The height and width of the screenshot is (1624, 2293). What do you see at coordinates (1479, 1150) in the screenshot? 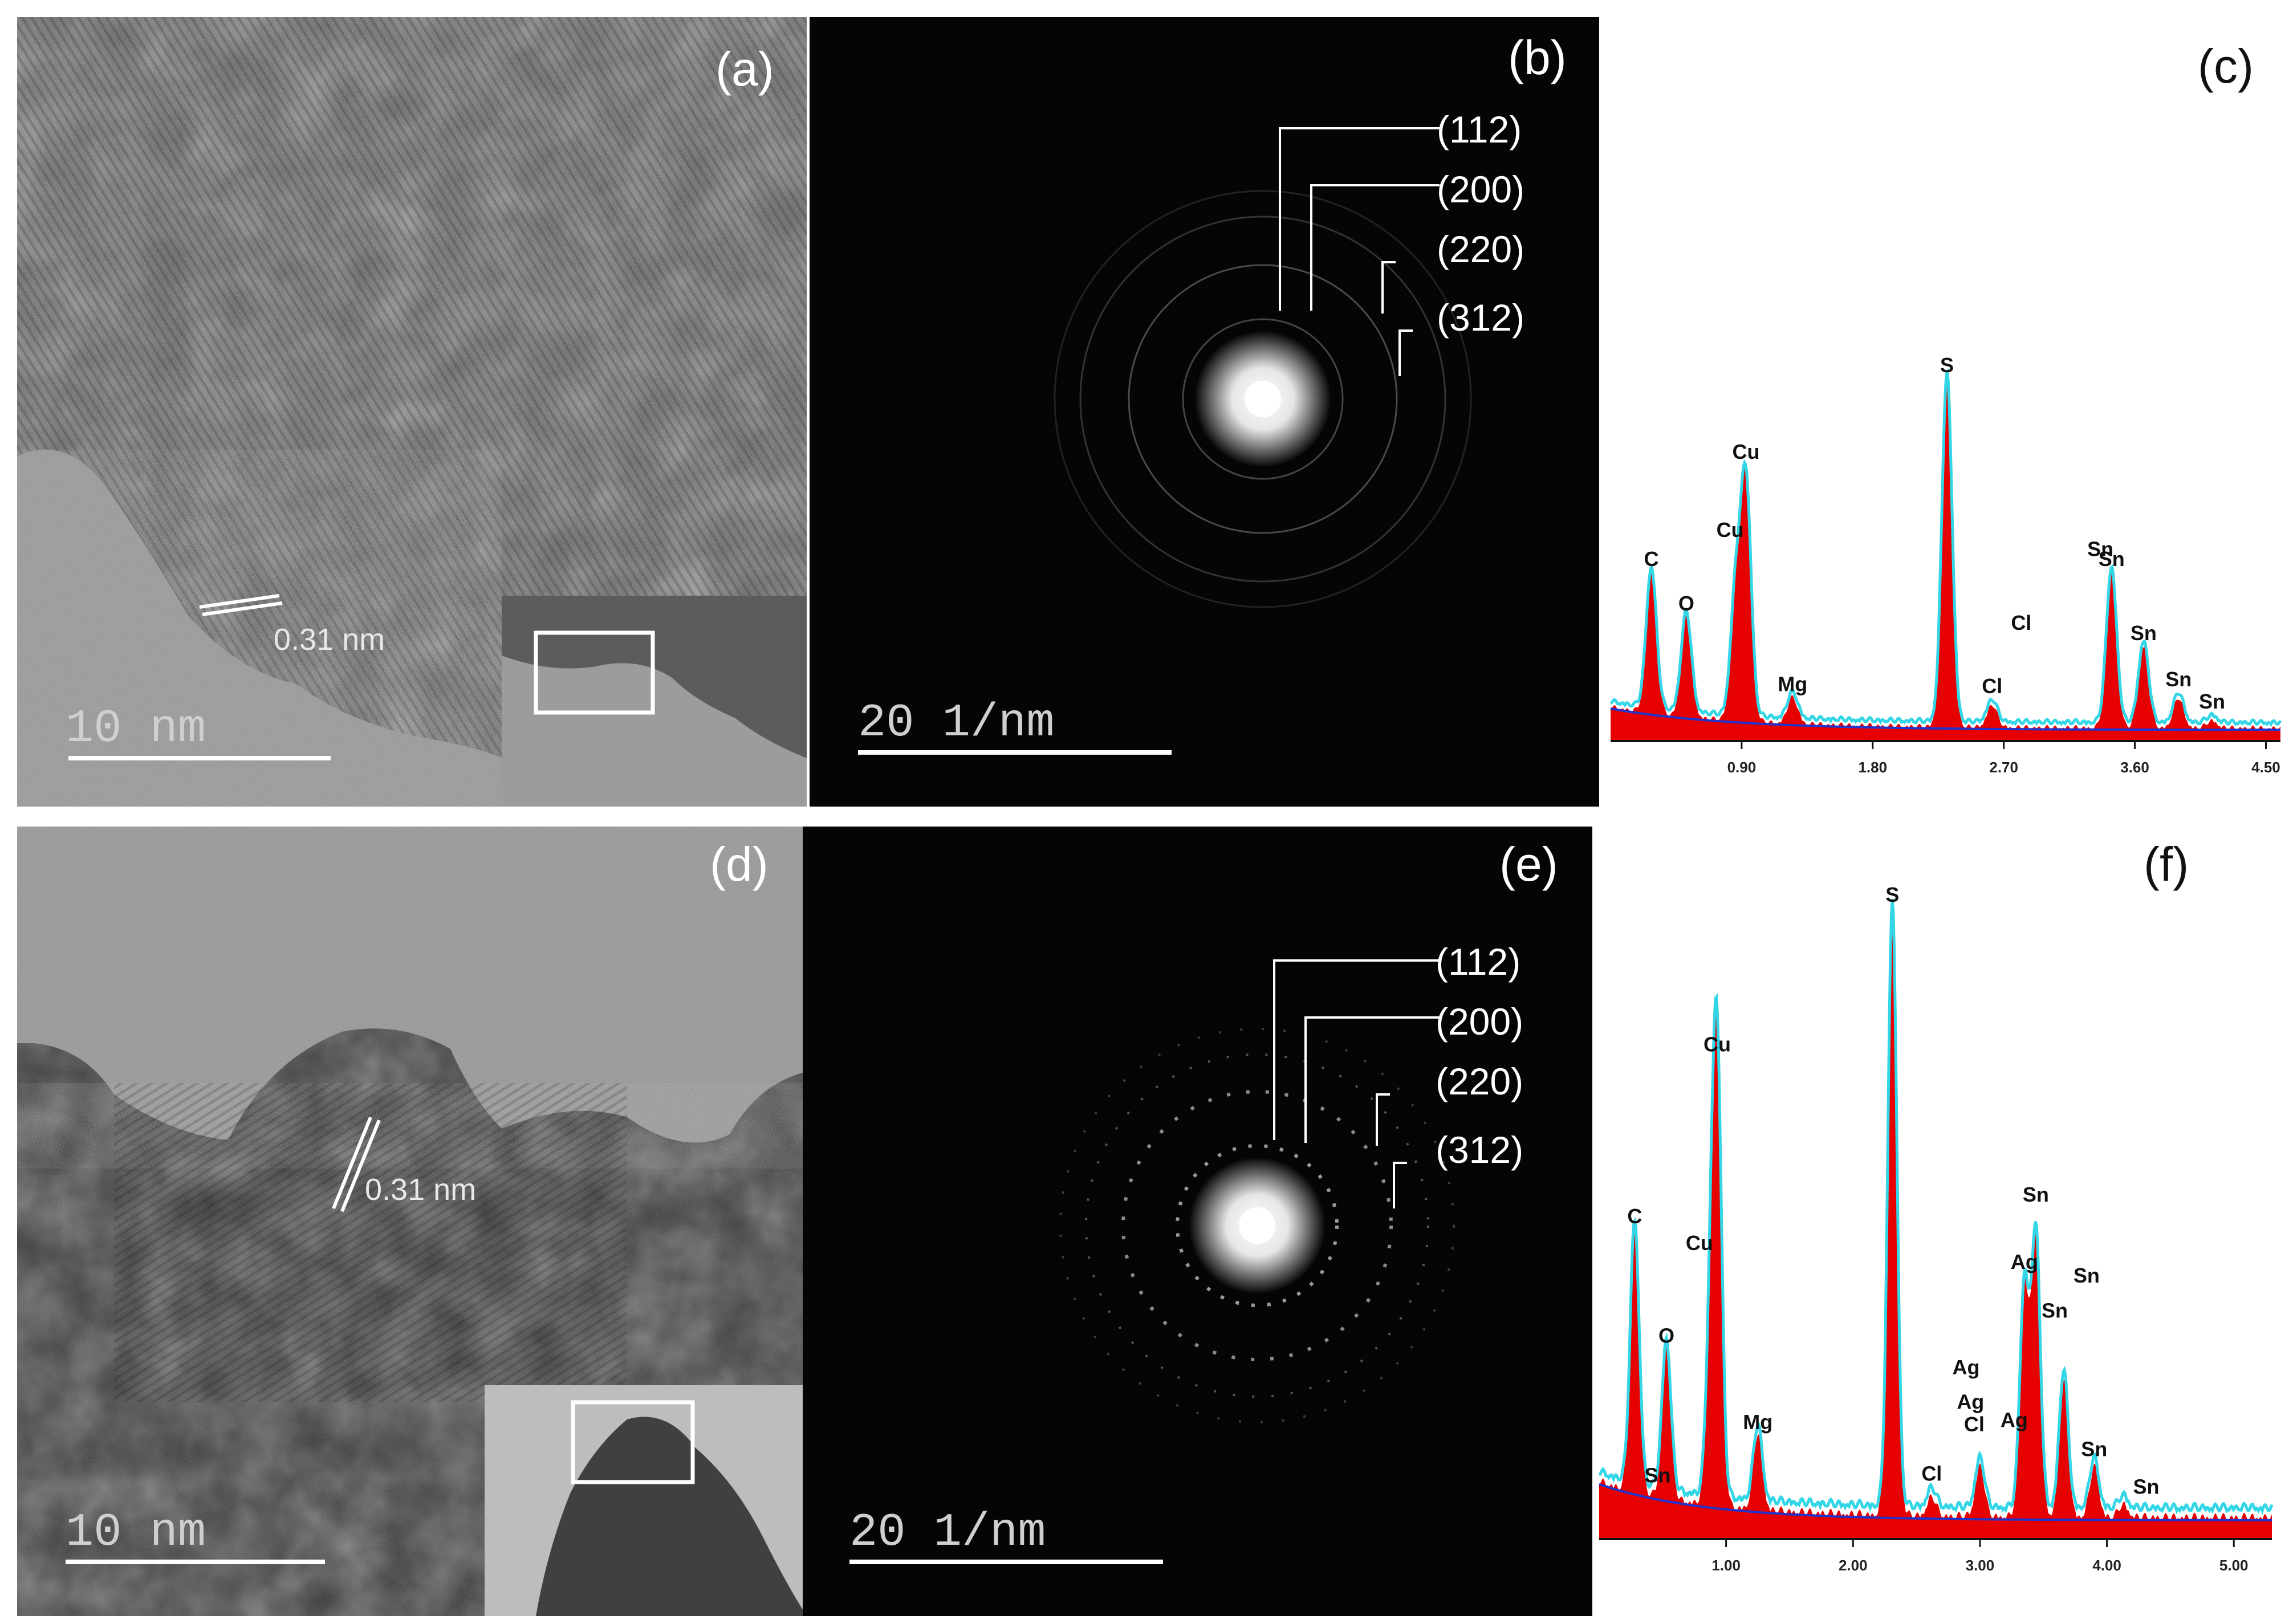
I see `panel-e-ring-312: (312)` at bounding box center [1479, 1150].